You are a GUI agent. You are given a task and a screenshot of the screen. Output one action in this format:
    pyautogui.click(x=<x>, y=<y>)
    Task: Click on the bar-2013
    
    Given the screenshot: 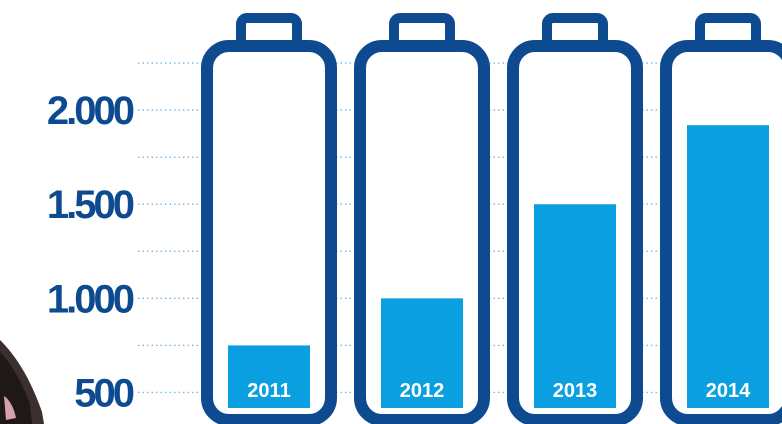 What is the action you would take?
    pyautogui.click(x=575, y=306)
    